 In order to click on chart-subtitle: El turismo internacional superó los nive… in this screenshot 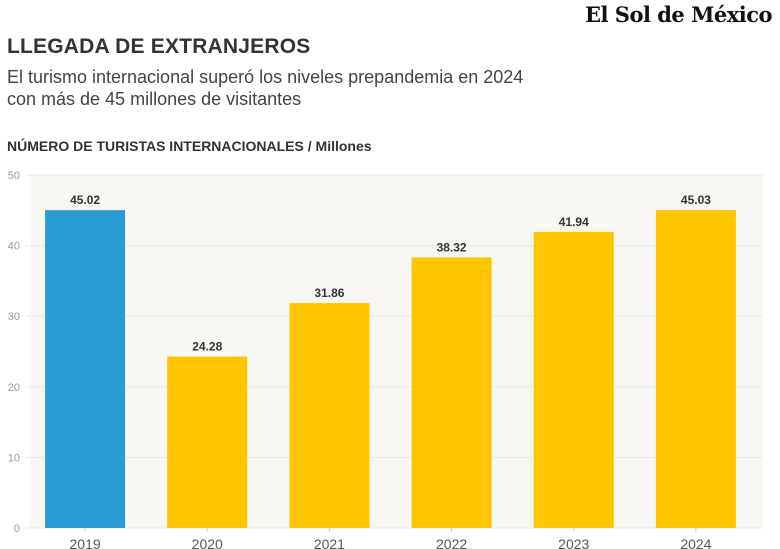, I will do `click(327, 88)`.